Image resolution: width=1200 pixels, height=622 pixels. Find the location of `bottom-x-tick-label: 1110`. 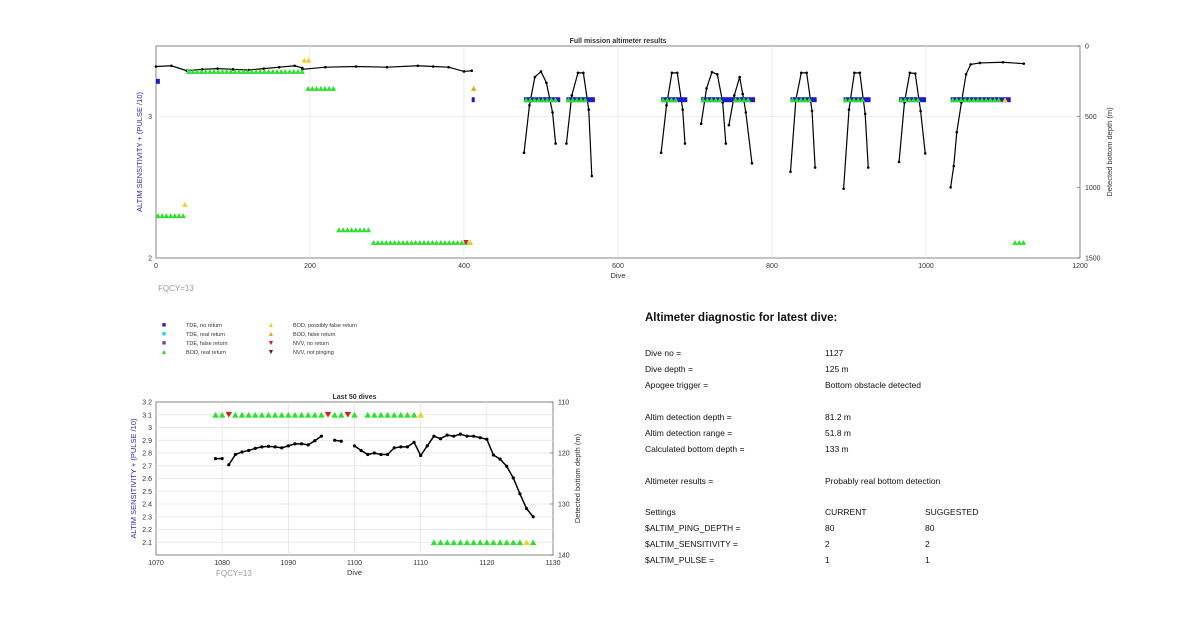

bottom-x-tick-label: 1110 is located at coordinates (420, 563).